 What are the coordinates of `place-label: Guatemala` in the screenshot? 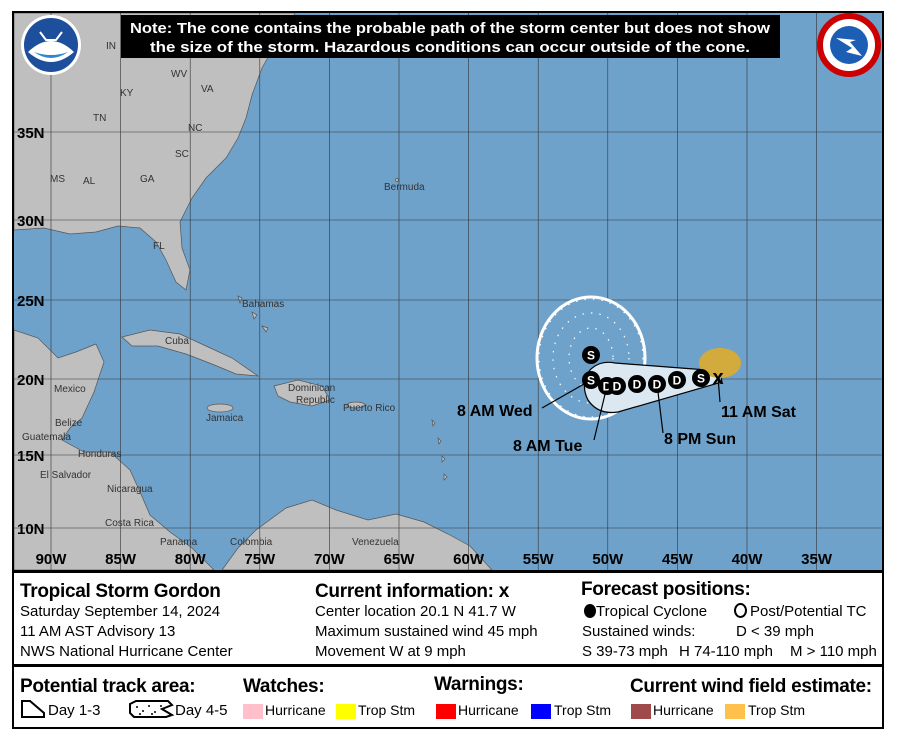 It's located at (46, 437).